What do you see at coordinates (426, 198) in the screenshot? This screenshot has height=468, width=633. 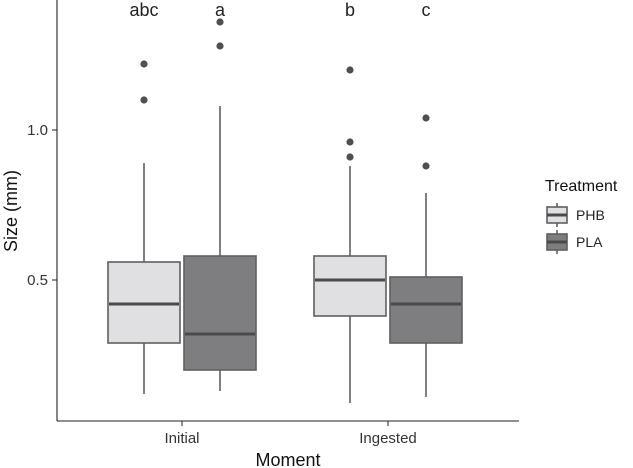 I see `box-pla-ingested: c` at bounding box center [426, 198].